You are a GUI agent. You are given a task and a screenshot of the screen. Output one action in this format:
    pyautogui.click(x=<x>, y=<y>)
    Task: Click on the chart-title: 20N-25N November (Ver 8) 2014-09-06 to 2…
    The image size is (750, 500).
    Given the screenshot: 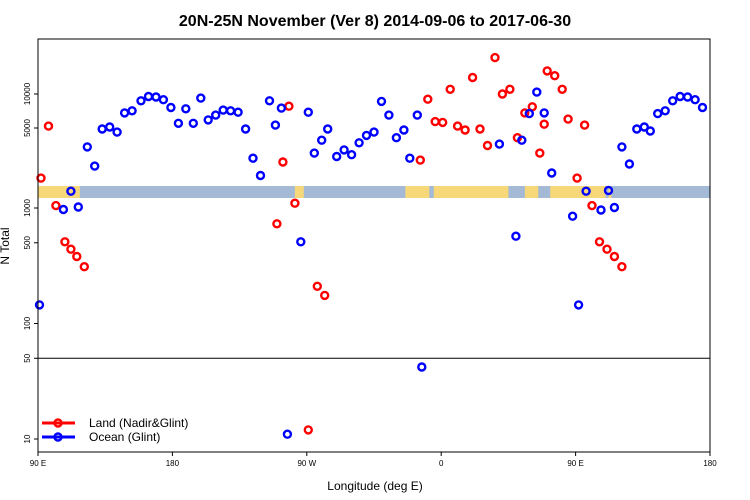 What is the action you would take?
    pyautogui.click(x=375, y=21)
    